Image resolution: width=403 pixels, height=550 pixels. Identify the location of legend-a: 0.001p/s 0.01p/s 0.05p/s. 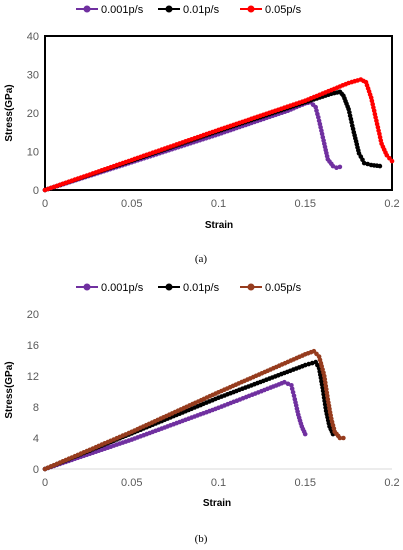
(189, 10).